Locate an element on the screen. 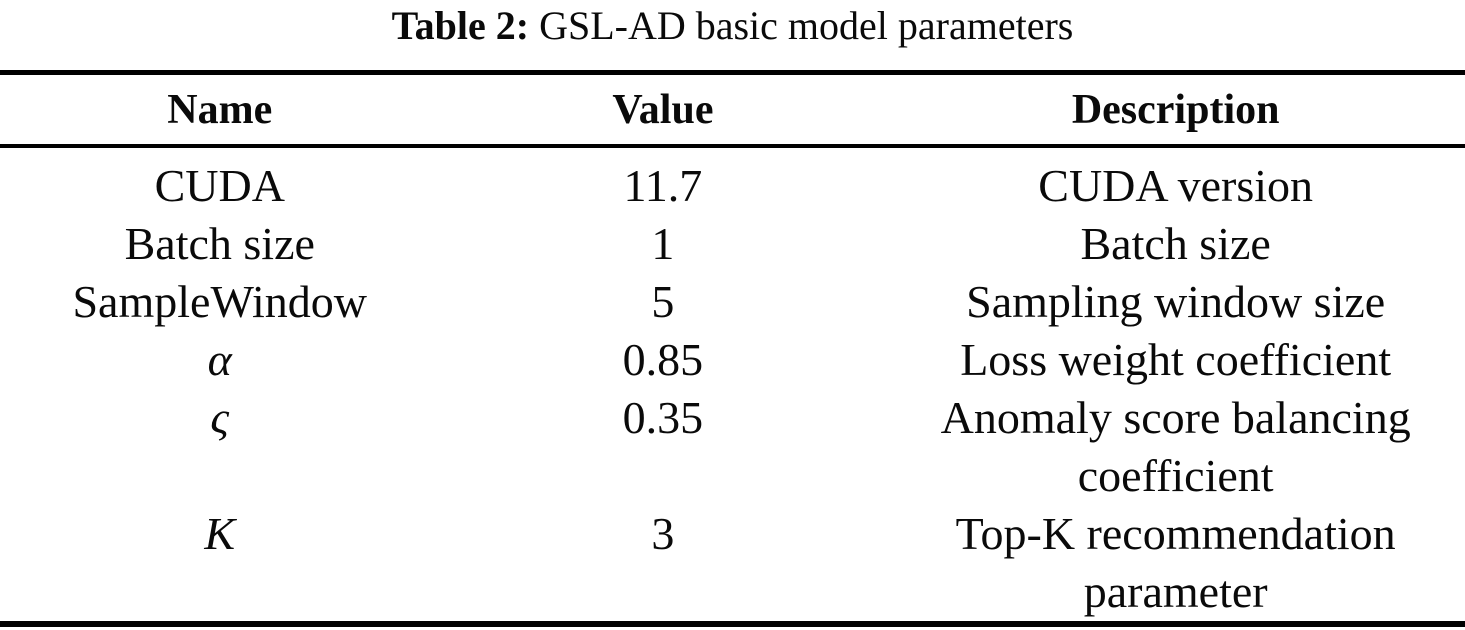 Image resolution: width=1465 pixels, height=630 pixels. table-row: Batch size 1 Batch size is located at coordinates (732, 244).